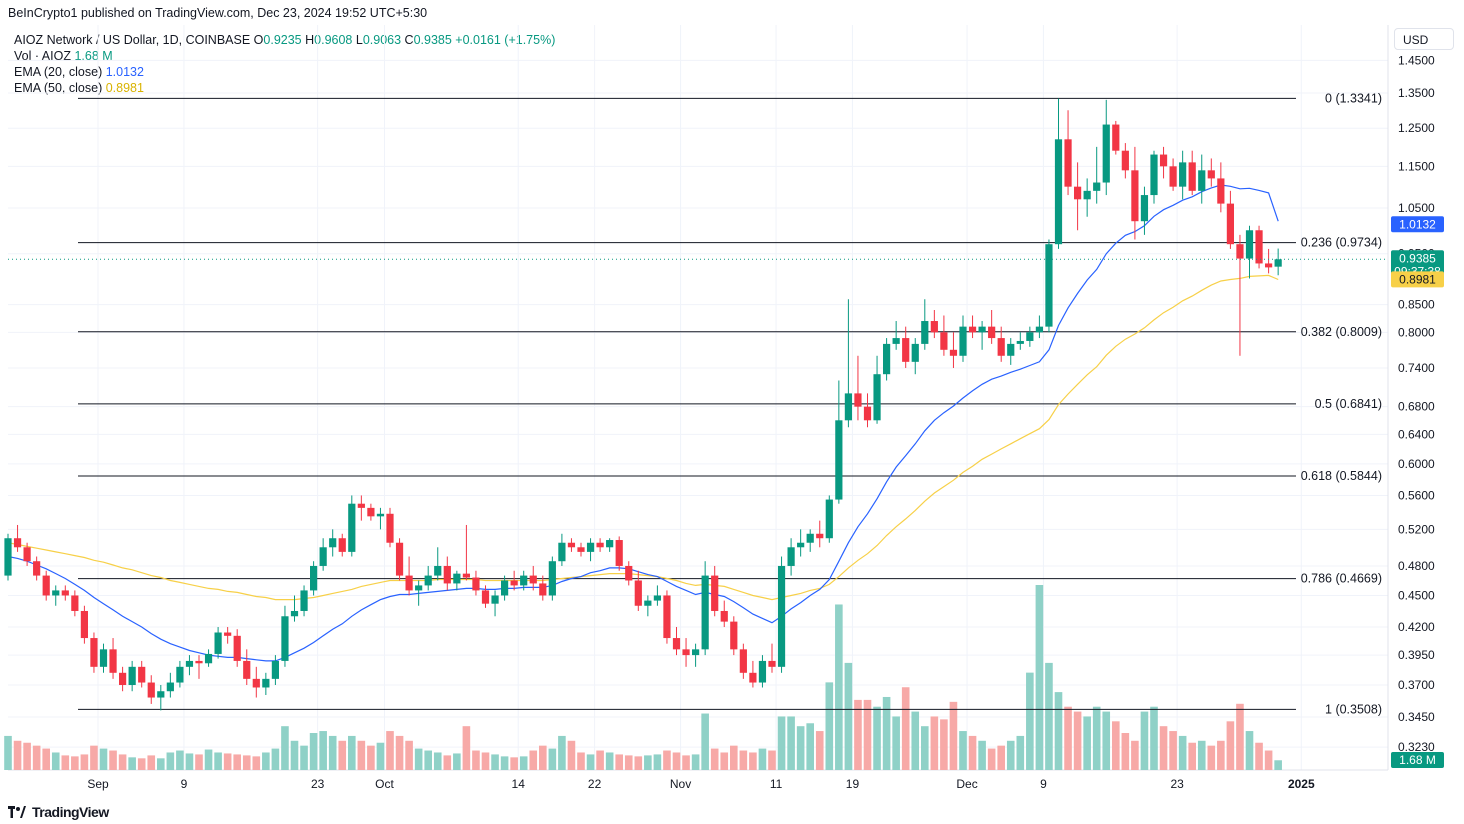 This screenshot has height=824, width=1464. I want to click on time-tick-label: 2025, so click(1301, 784).